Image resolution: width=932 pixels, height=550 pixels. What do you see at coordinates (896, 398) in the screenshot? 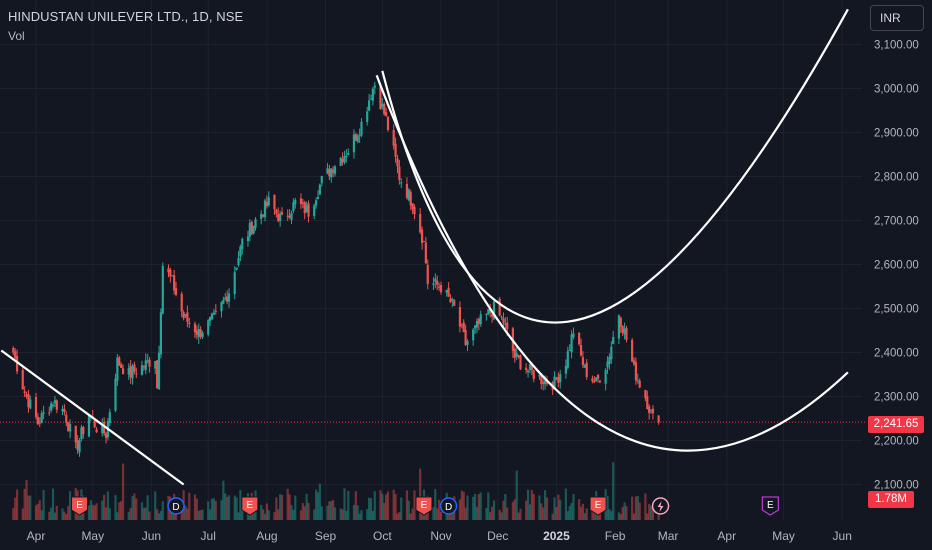
I see `price-tick-label: 2,300.00` at bounding box center [896, 398].